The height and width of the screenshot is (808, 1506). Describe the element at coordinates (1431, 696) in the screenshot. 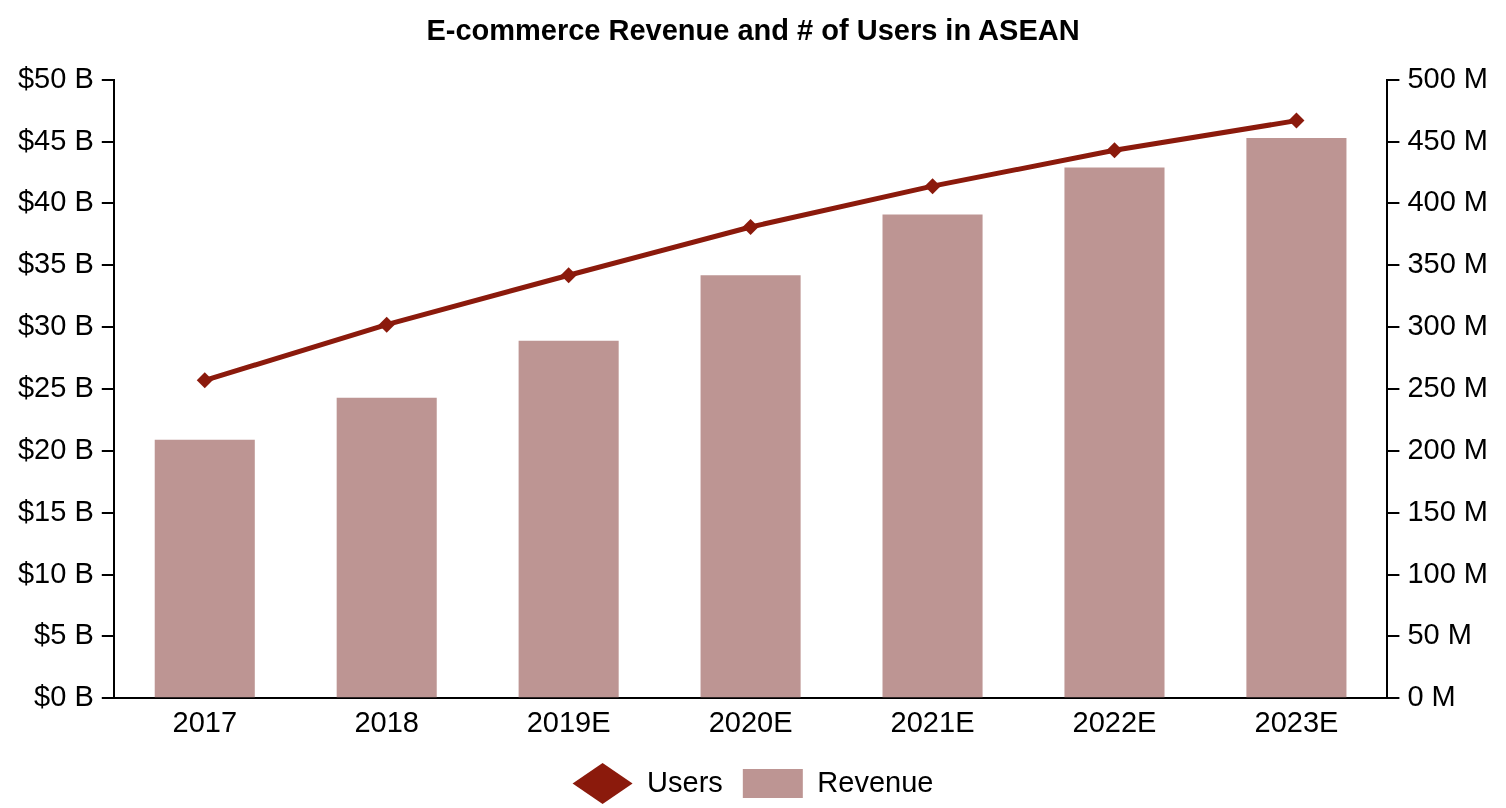

I see `y2-tick-label: 0 M` at that location.